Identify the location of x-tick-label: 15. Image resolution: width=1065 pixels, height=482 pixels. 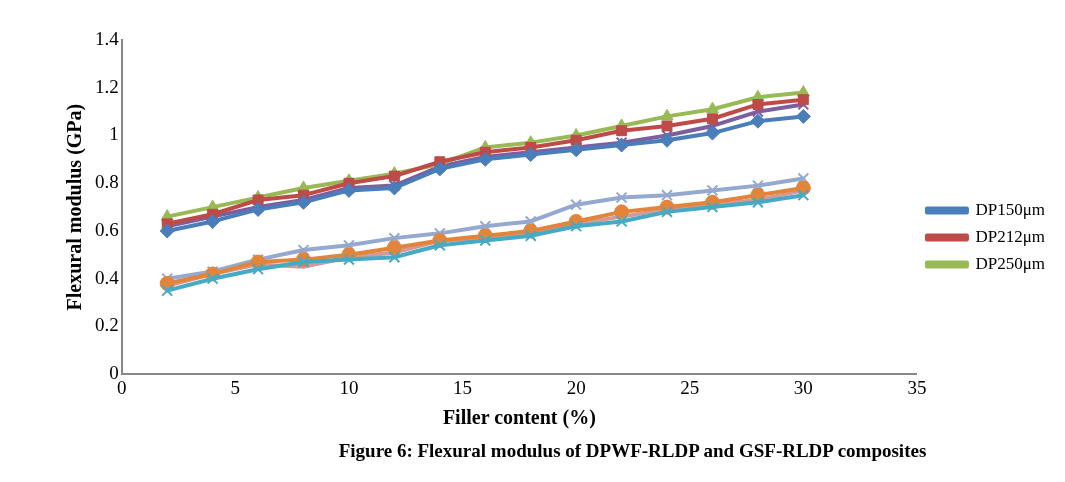
(463, 387).